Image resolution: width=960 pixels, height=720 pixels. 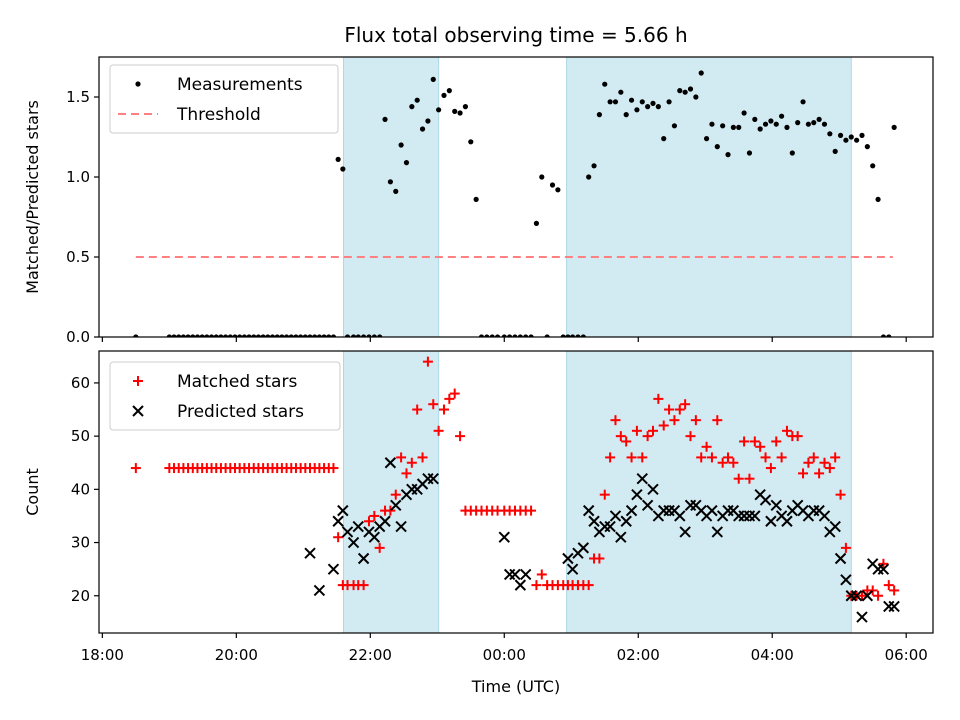 What do you see at coordinates (602, 540) in the screenshot?
I see `series-predicted-stars` at bounding box center [602, 540].